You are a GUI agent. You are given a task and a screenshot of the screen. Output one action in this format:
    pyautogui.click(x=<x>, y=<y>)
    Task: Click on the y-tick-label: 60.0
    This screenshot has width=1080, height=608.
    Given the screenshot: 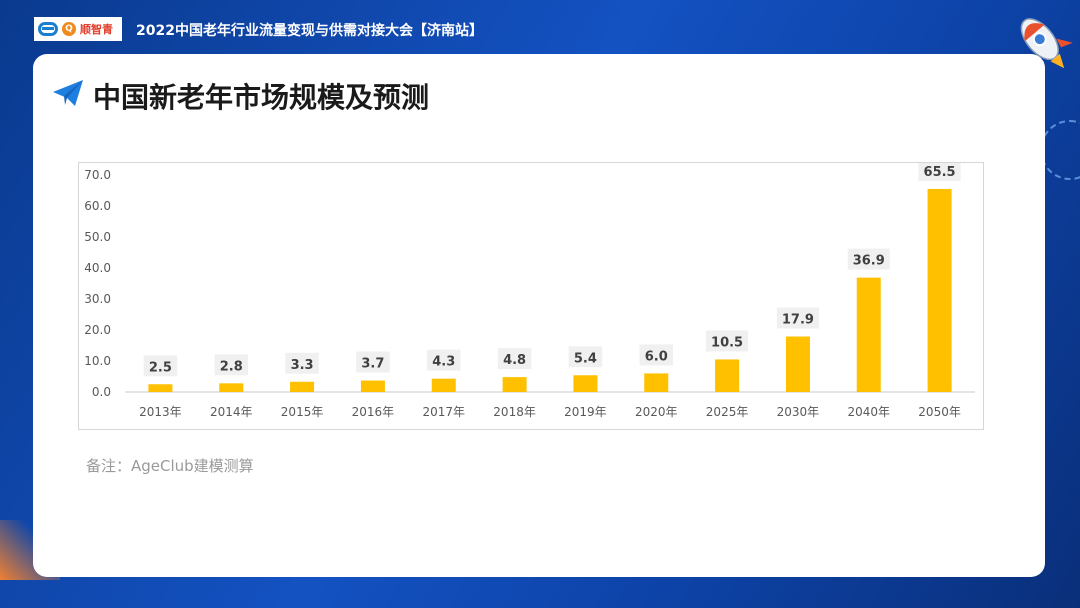 What is the action you would take?
    pyautogui.click(x=97, y=206)
    